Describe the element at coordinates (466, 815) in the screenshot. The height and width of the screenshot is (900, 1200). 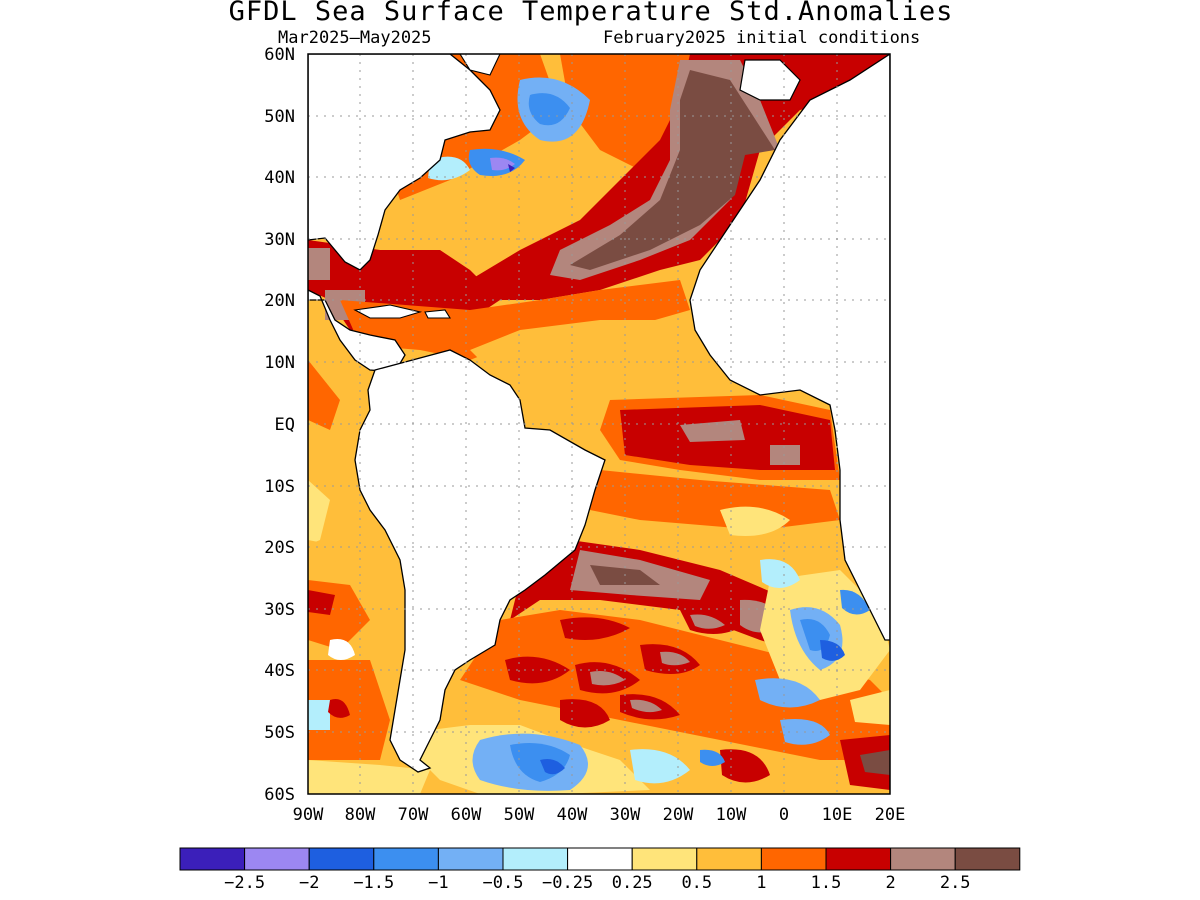
I see `lon-label: 60W` at that location.